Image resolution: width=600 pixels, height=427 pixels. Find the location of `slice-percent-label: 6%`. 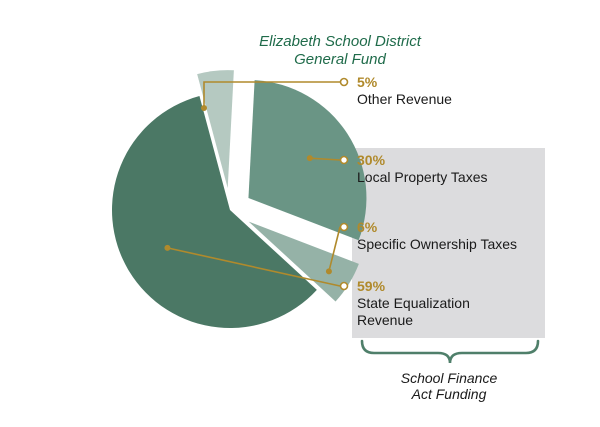

slice-percent-label: 6% is located at coordinates (367, 227).